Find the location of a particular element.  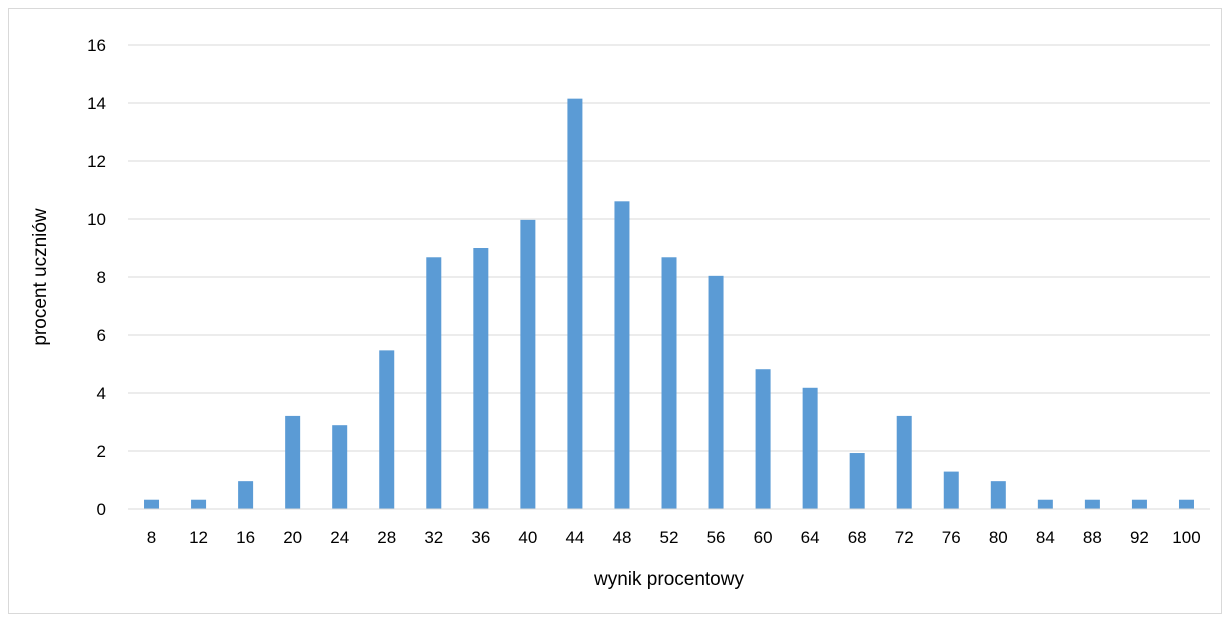

x-tick-label: 48 is located at coordinates (621, 537).